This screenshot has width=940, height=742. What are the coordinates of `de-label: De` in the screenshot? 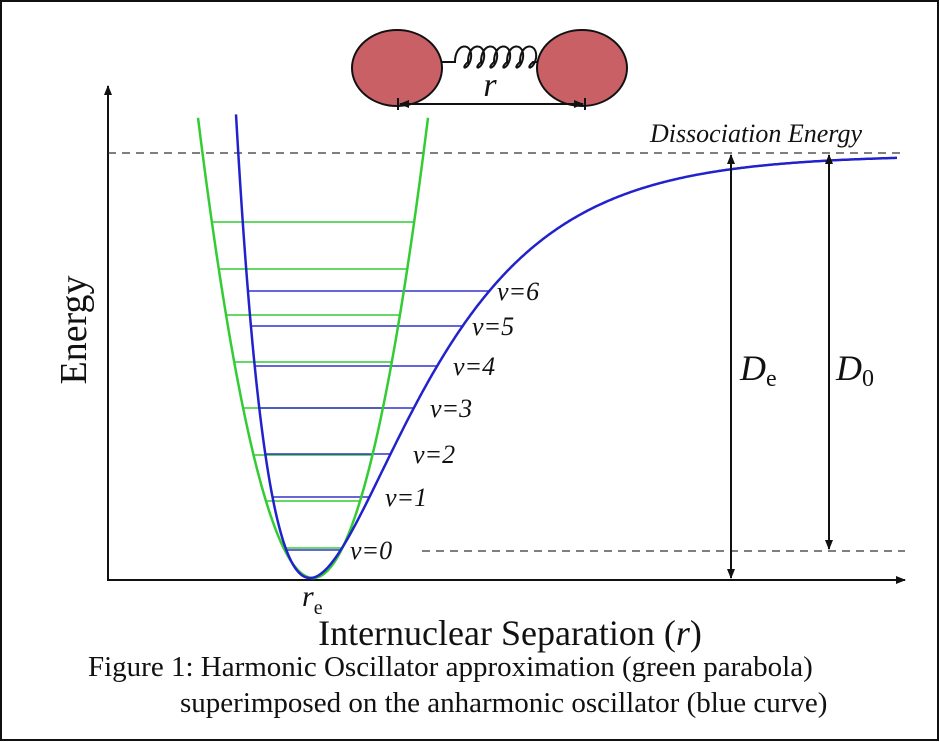 It's located at (758, 370).